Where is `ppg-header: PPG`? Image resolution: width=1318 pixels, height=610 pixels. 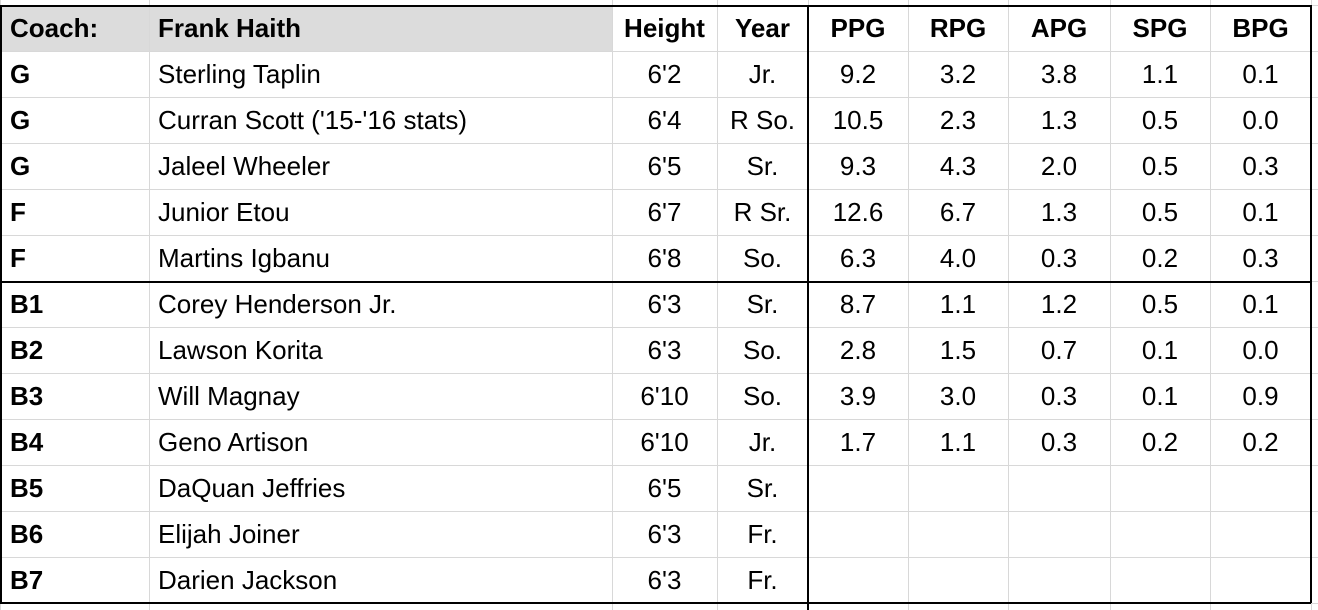
ppg-header: PPG is located at coordinates (858, 28).